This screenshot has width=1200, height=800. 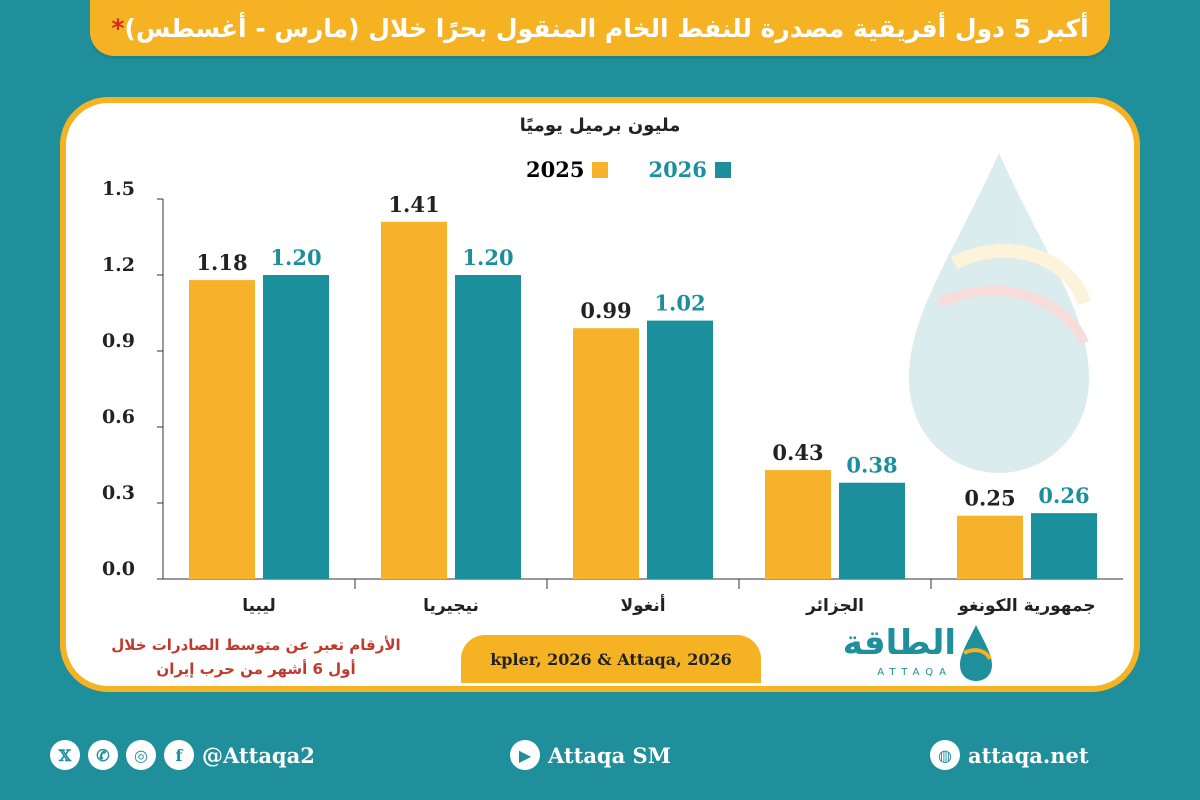 What do you see at coordinates (555, 169) in the screenshot?
I see `legend-label-2025: 2025` at bounding box center [555, 169].